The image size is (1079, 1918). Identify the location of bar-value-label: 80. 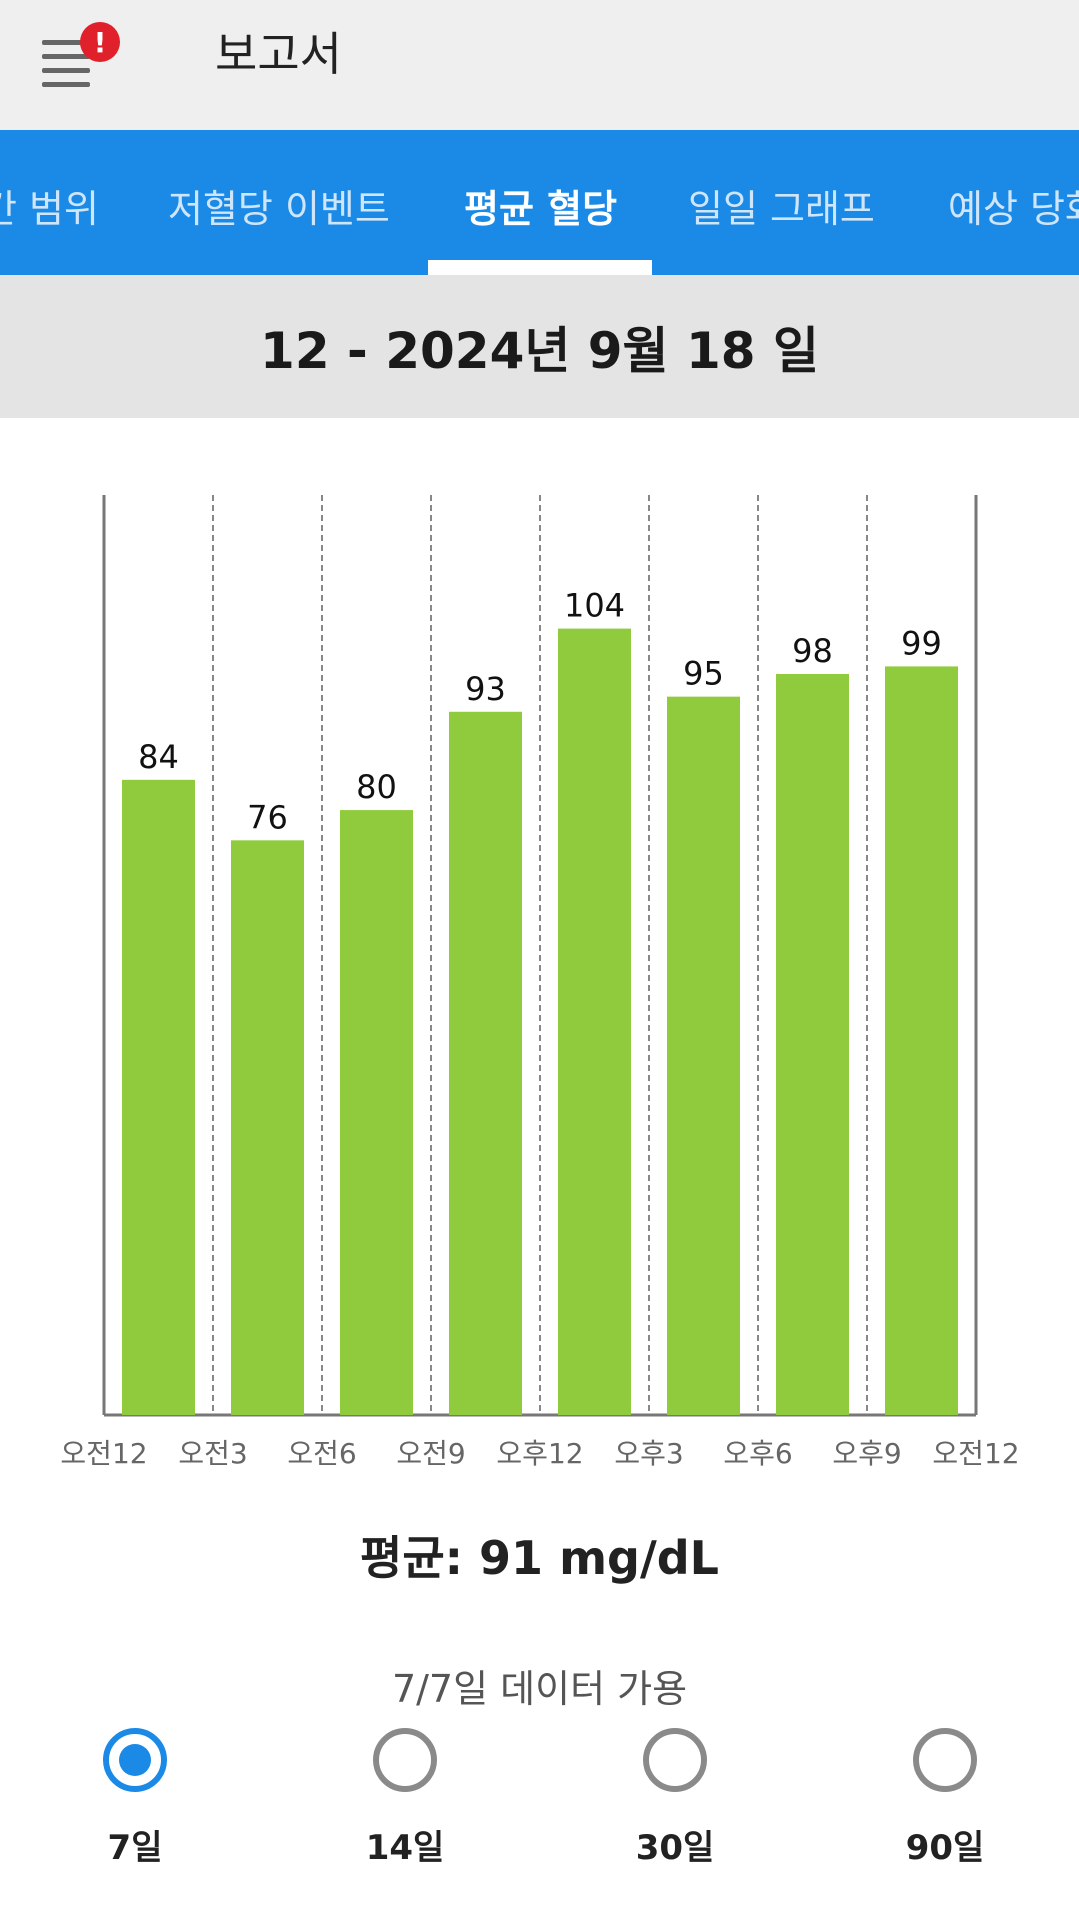
(376, 787).